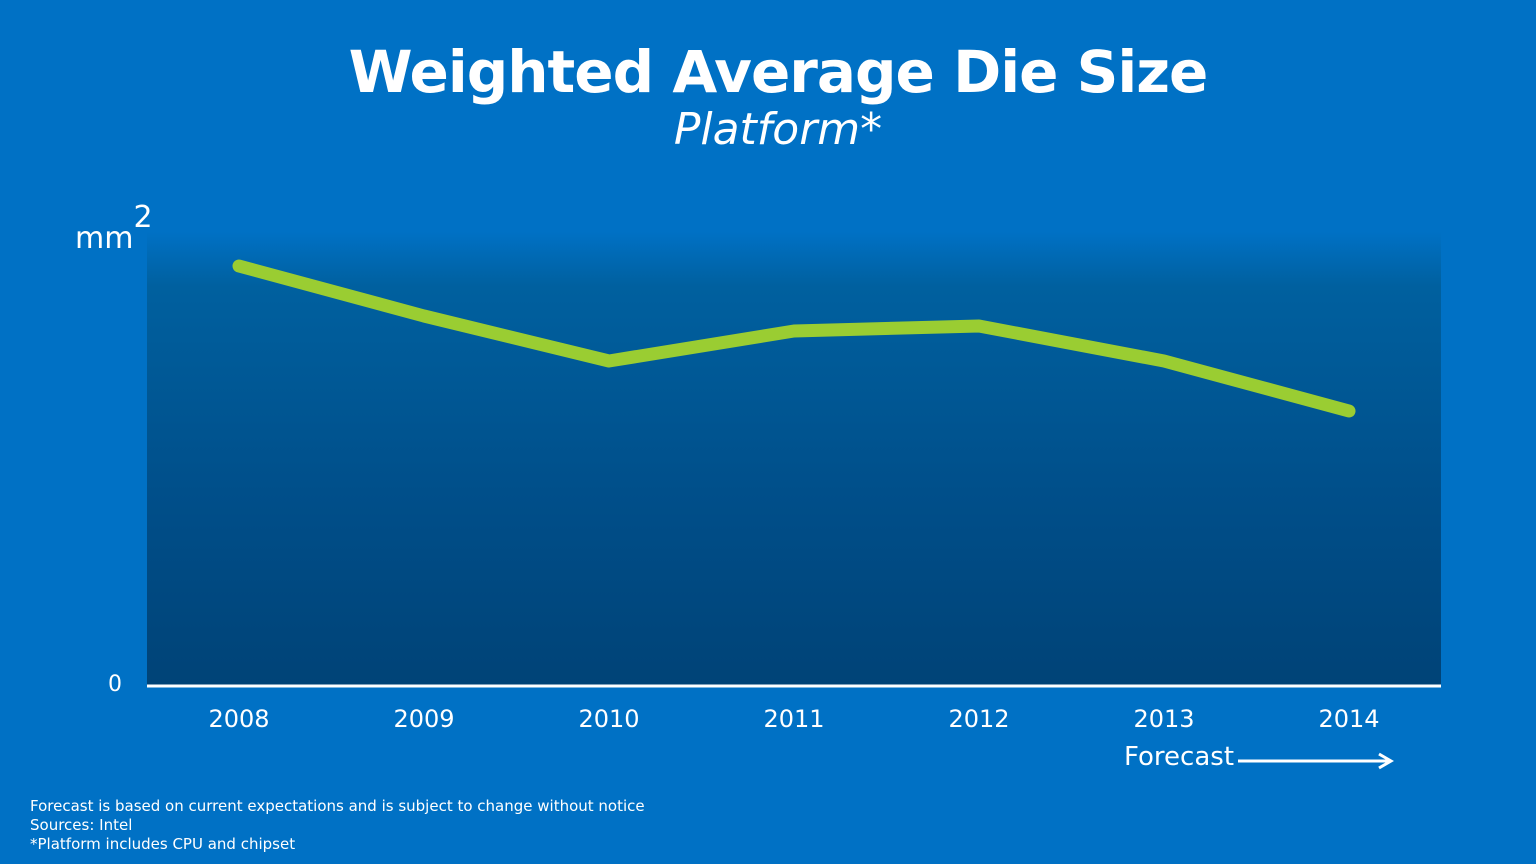 The image size is (1536, 864). I want to click on x-tick-label-2009: 2009, so click(423, 719).